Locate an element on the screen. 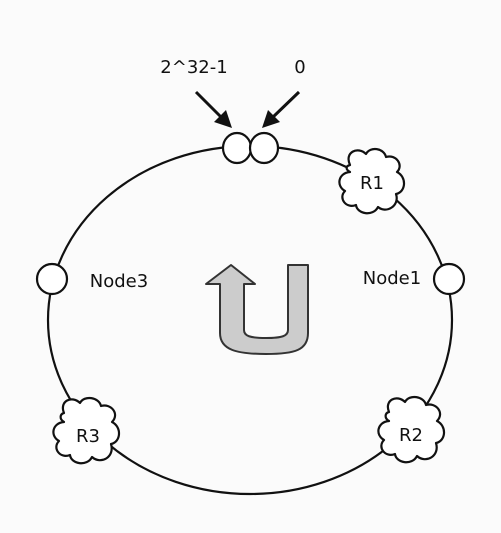  max-hash-label: 2^32-1 is located at coordinates (193, 67).